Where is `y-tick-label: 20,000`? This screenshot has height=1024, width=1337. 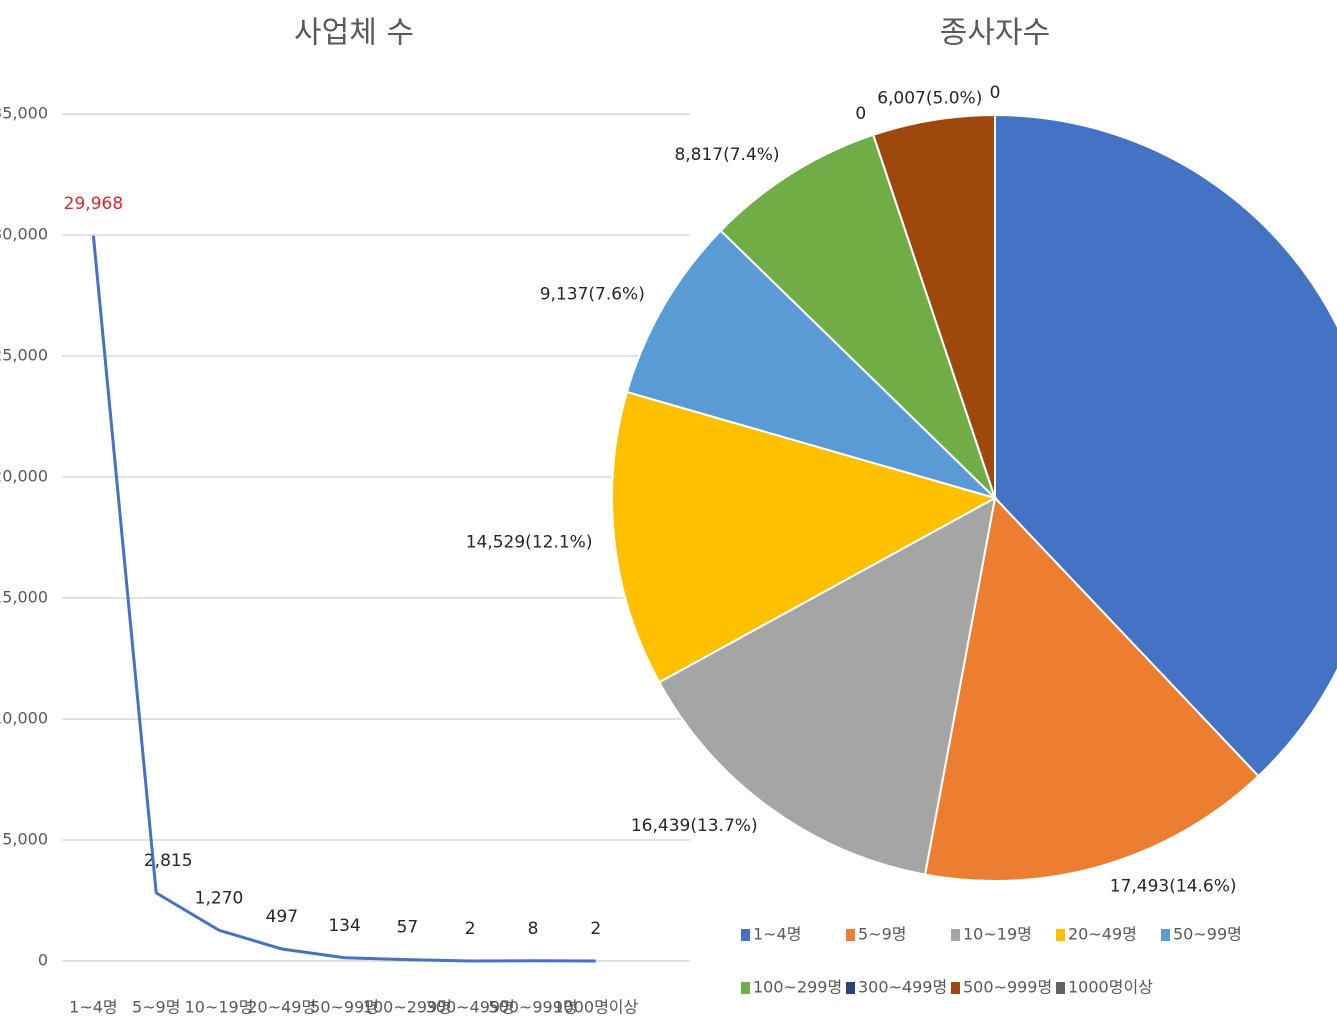 y-tick-label: 20,000 is located at coordinates (24, 476).